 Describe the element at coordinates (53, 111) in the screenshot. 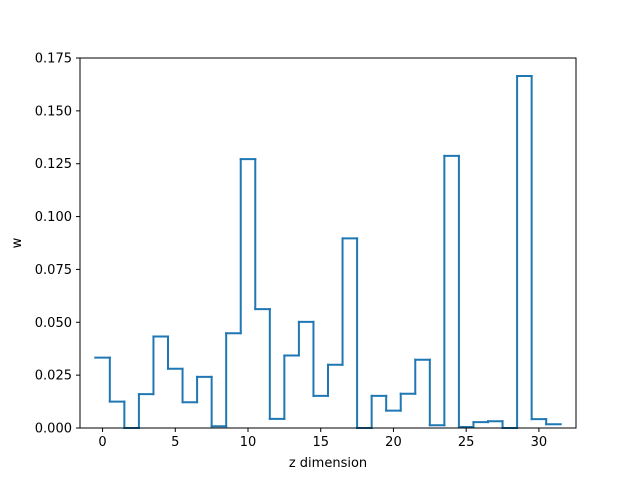

I see `y-tick-label: 0.150` at that location.